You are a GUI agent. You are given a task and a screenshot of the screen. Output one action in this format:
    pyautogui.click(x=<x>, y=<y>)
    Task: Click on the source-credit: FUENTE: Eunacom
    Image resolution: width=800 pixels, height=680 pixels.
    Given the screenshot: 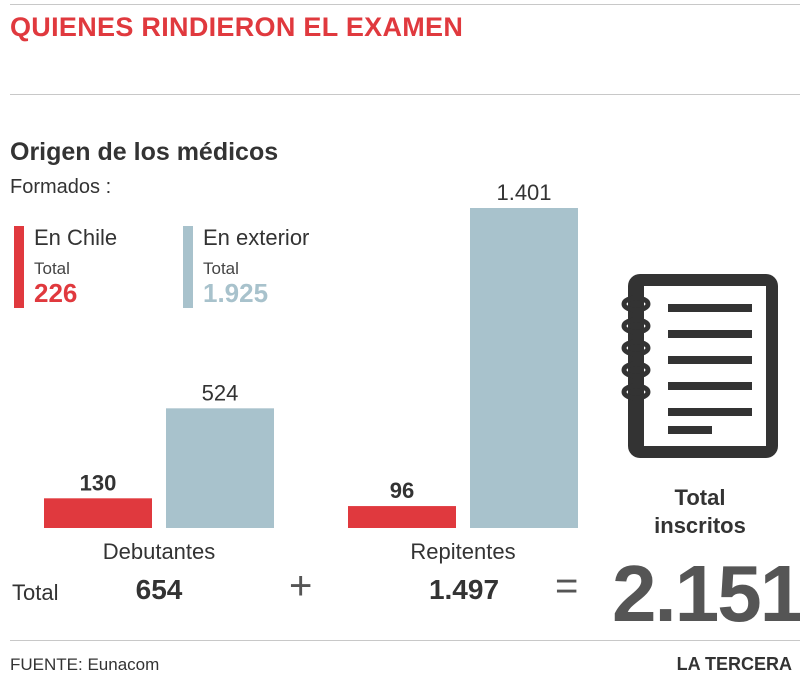 What is the action you would take?
    pyautogui.click(x=85, y=664)
    